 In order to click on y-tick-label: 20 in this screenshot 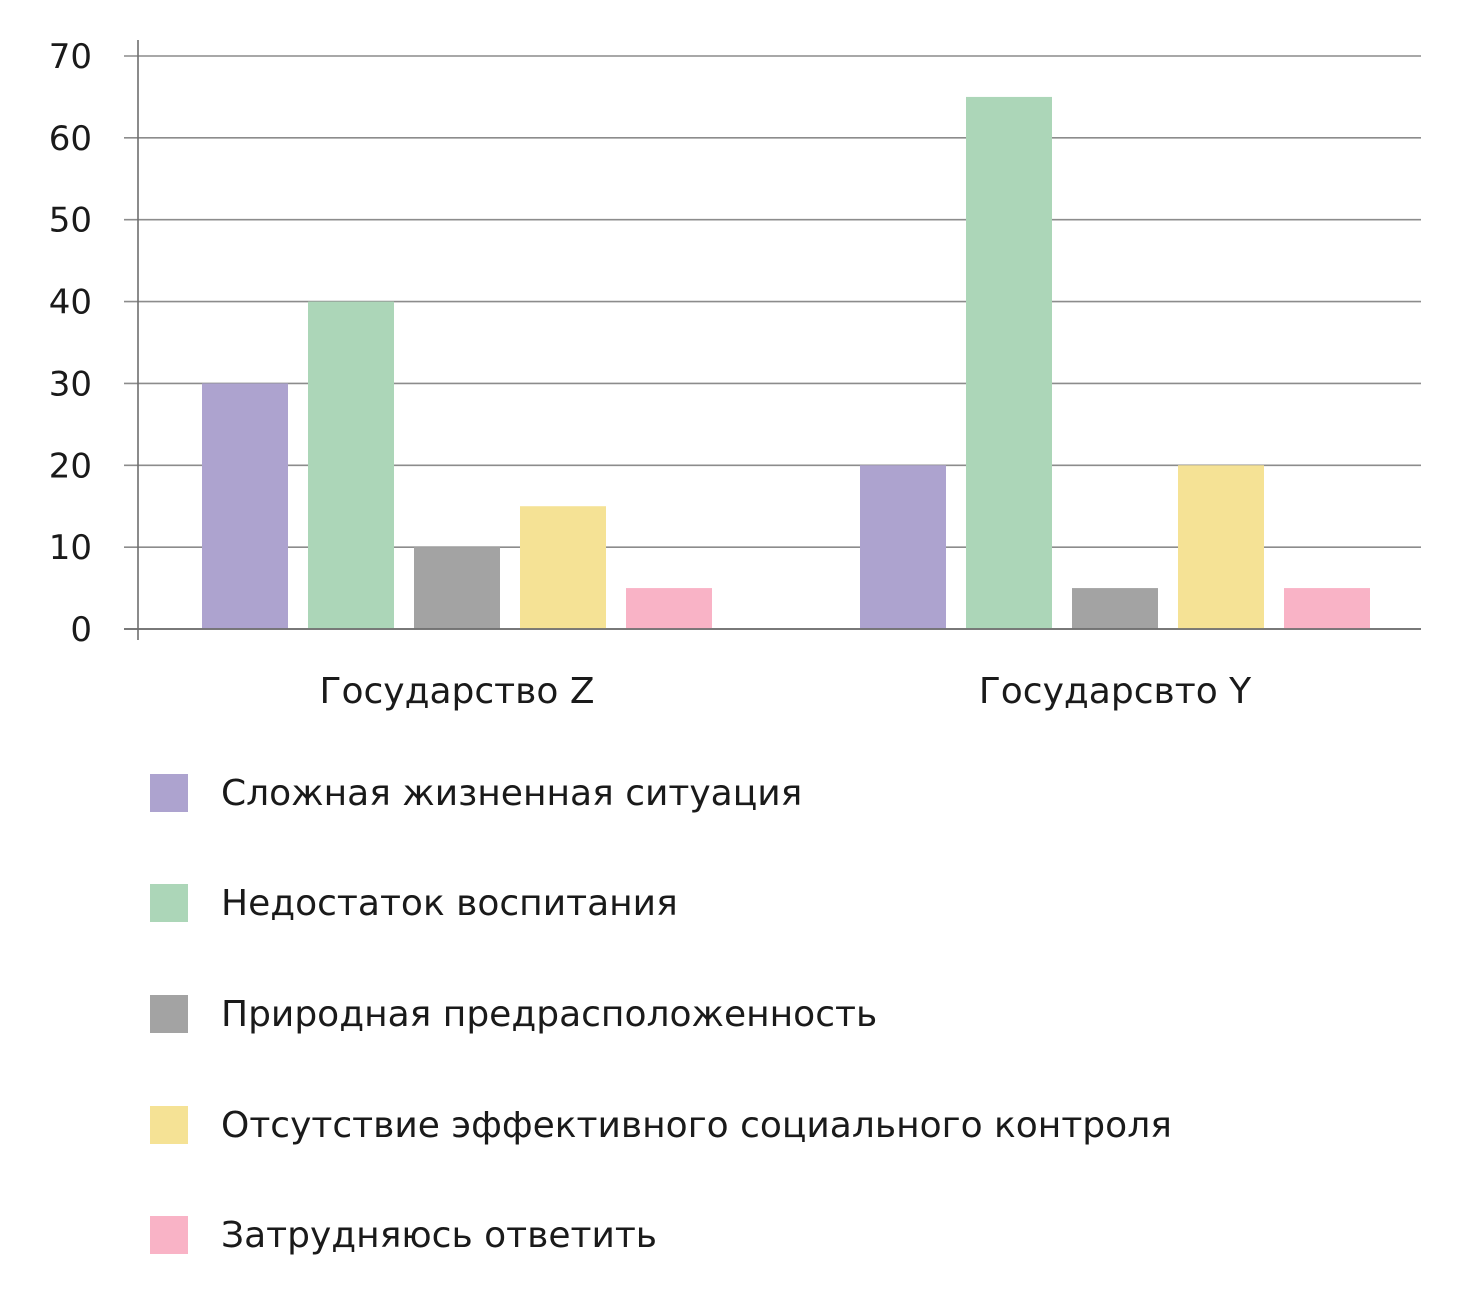, I will do `click(70, 466)`.